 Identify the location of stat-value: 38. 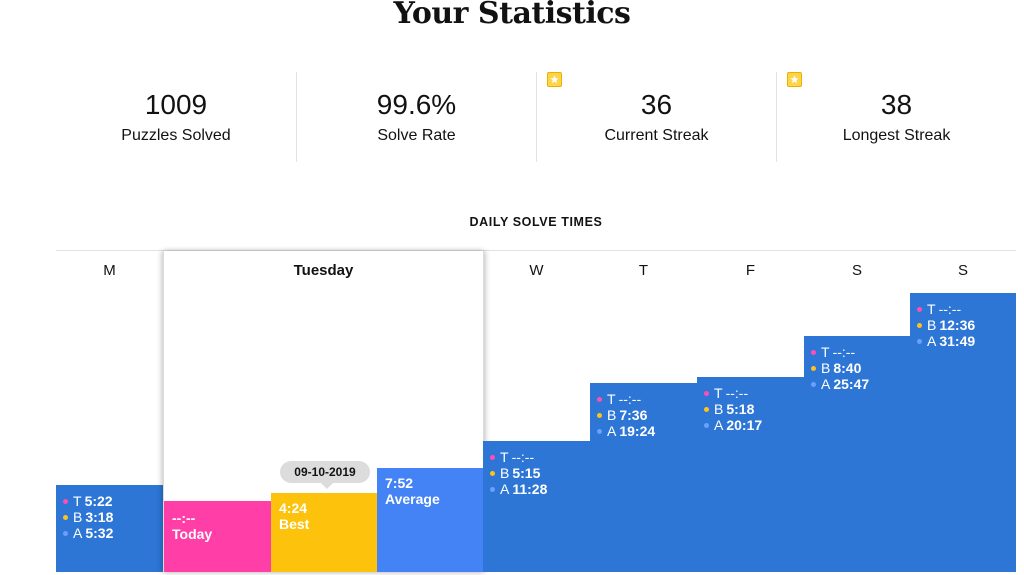
(896, 104).